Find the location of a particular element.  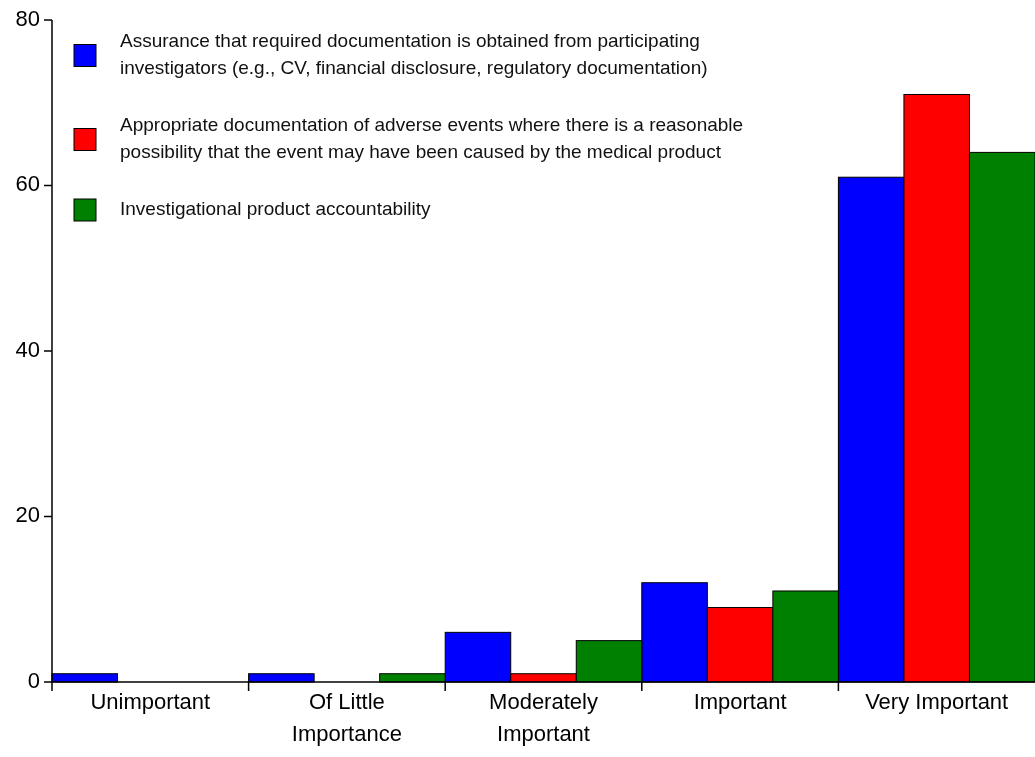

legend-label: Investigational product accountability is located at coordinates (276, 209).